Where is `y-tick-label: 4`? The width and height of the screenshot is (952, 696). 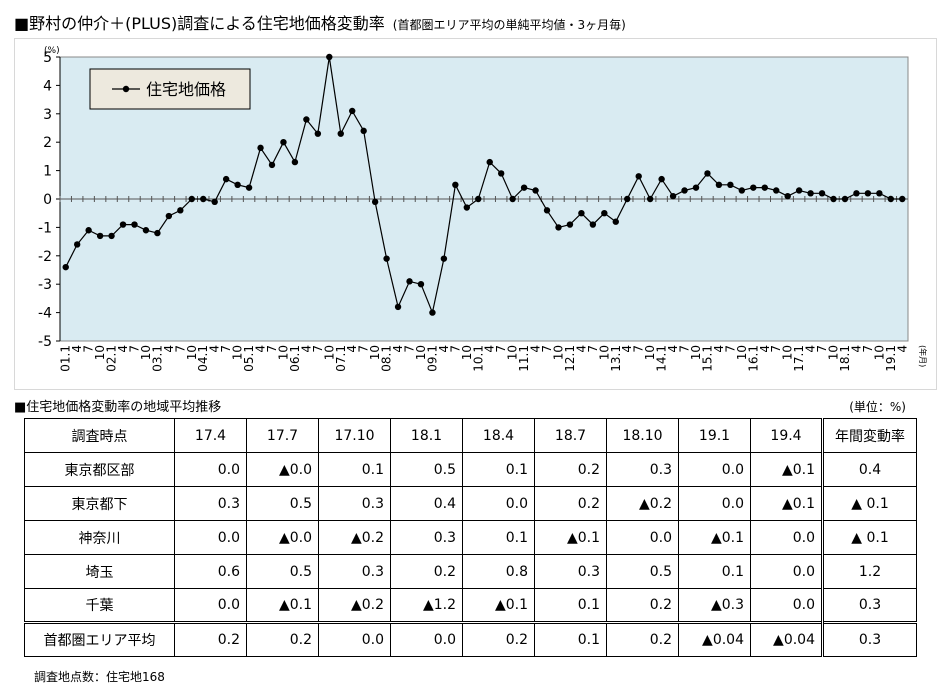
y-tick-label: 4 is located at coordinates (47, 86).